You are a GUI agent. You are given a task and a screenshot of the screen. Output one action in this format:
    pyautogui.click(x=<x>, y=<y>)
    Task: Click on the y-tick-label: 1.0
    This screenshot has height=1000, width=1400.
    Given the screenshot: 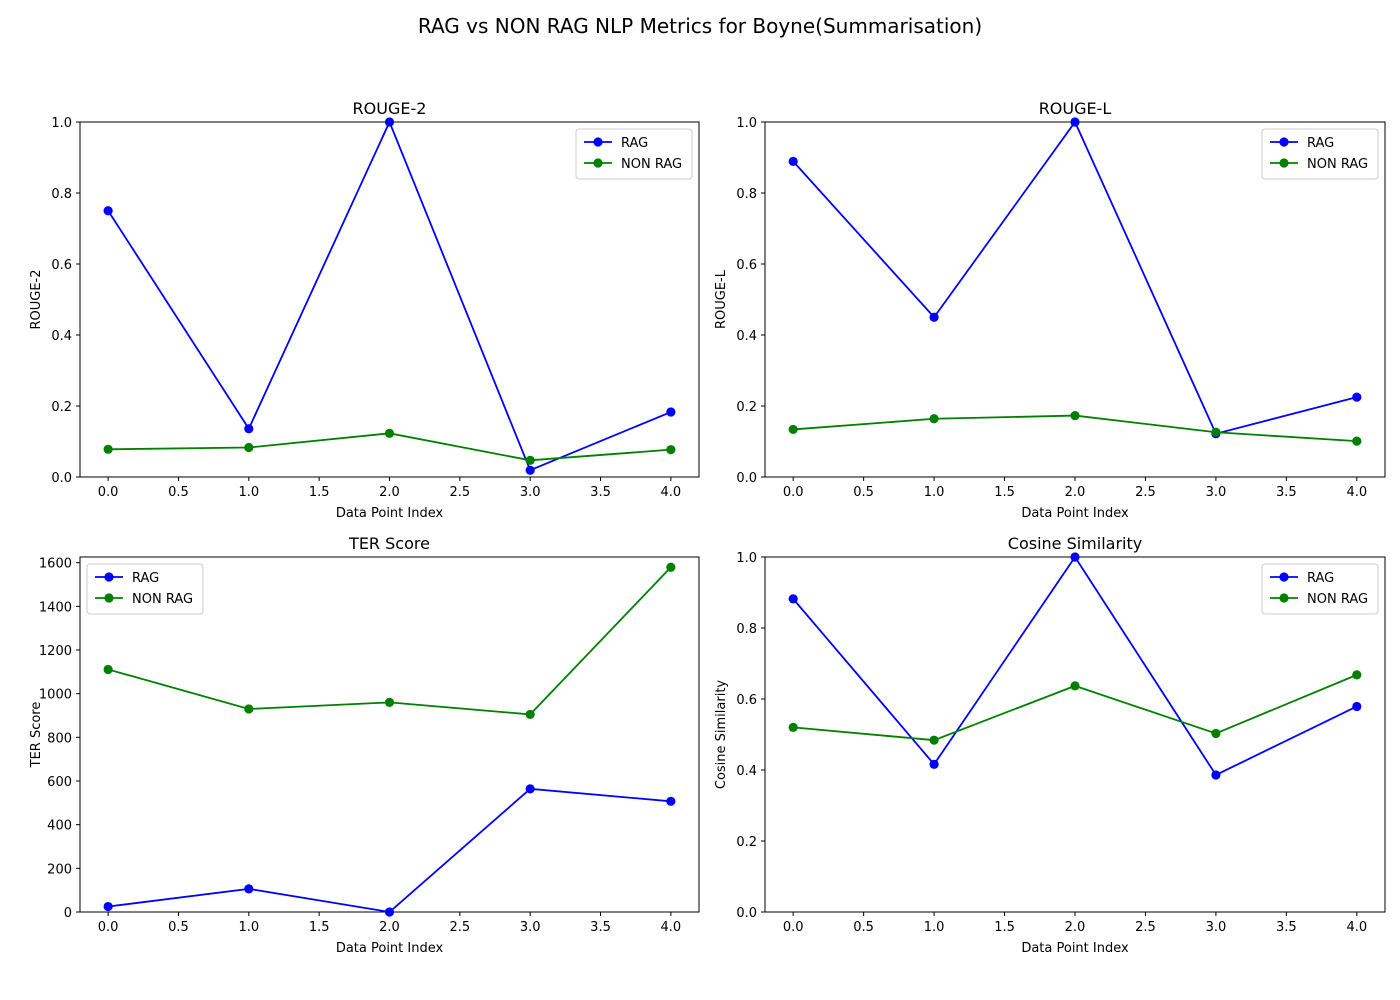 What is the action you would take?
    pyautogui.click(x=746, y=558)
    